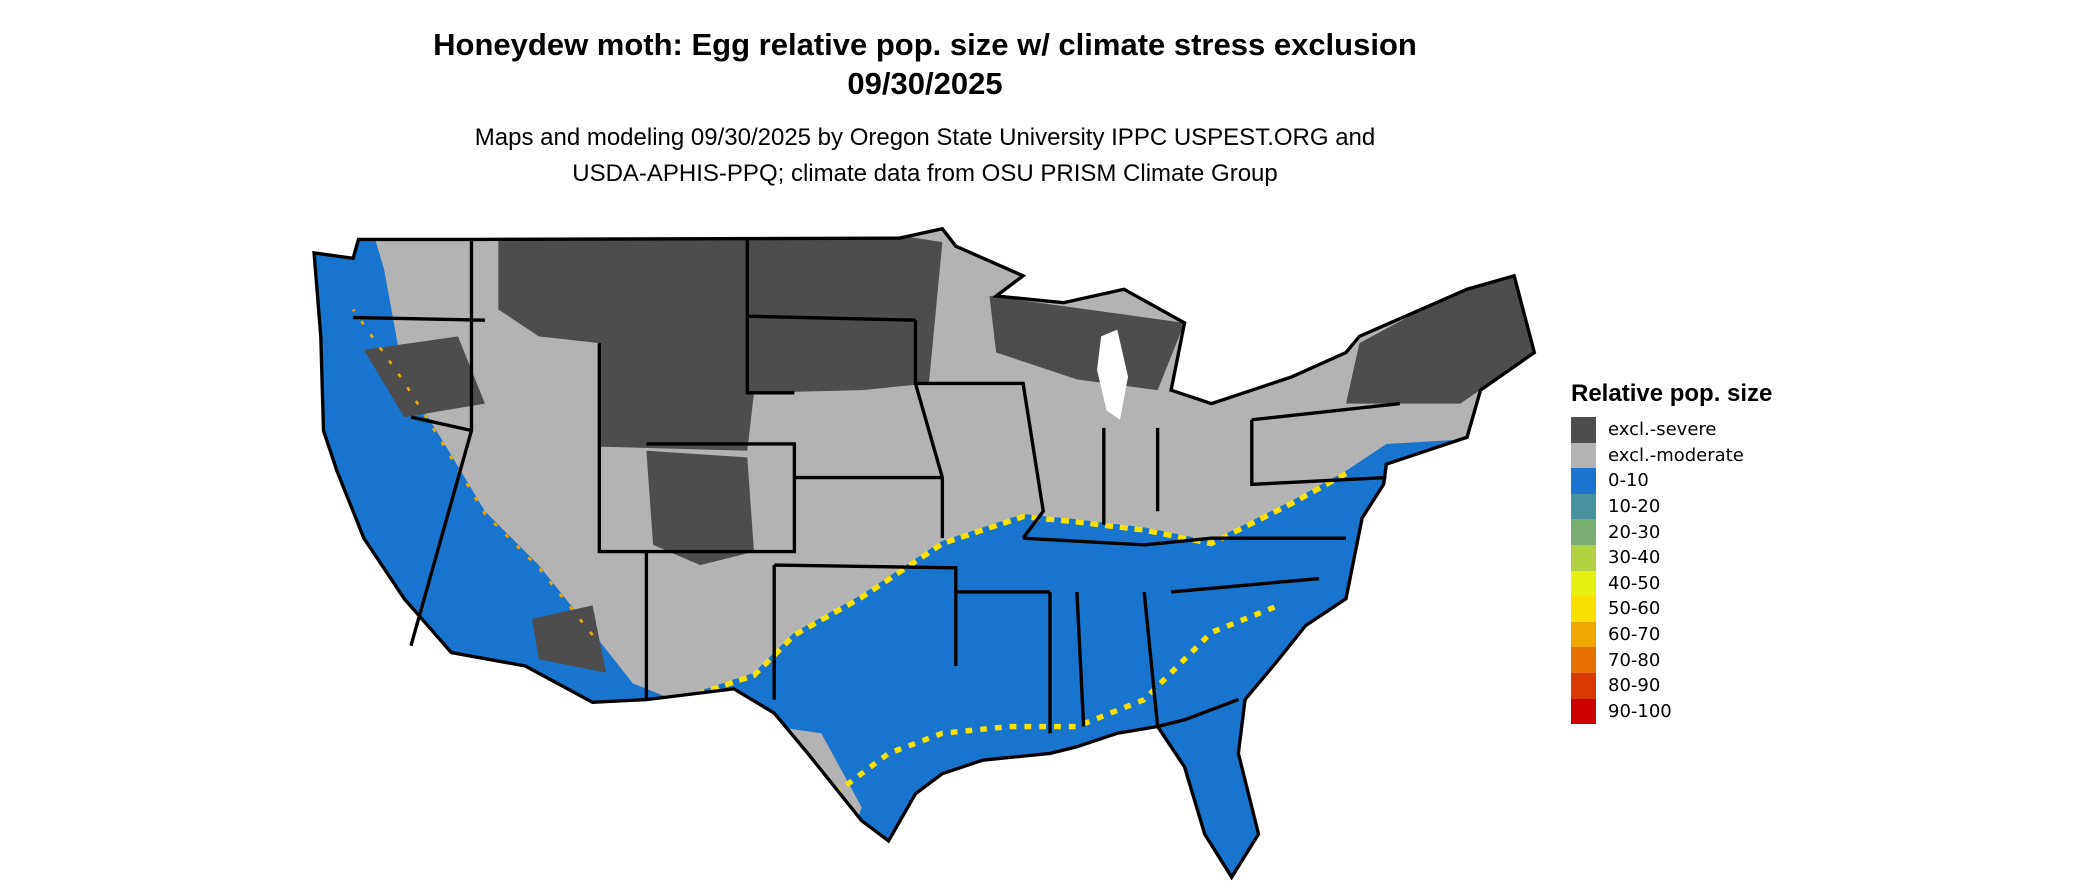  What do you see at coordinates (1671, 583) in the screenshot?
I see `legend-item: 40-50` at bounding box center [1671, 583].